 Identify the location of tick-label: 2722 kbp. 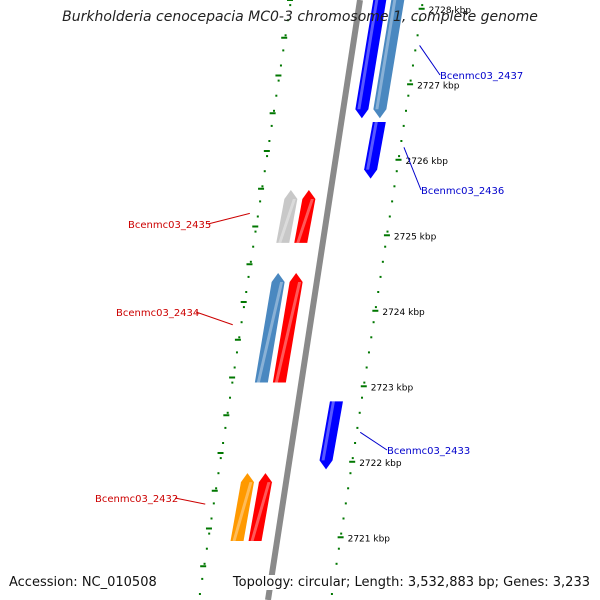
(380, 464).